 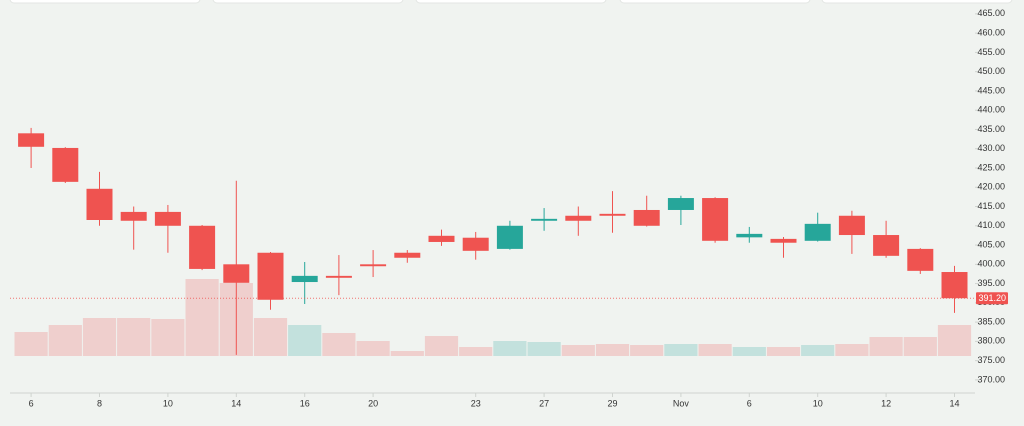 What do you see at coordinates (991, 321) in the screenshot?
I see `y-tick-label: 385.00` at bounding box center [991, 321].